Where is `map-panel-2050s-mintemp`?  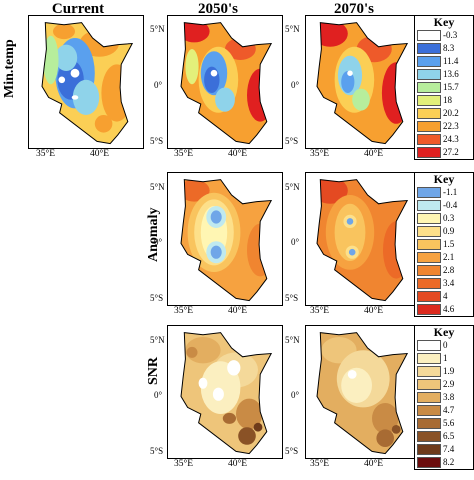
map-panel-2050s-mintemp is located at coordinates (225, 82).